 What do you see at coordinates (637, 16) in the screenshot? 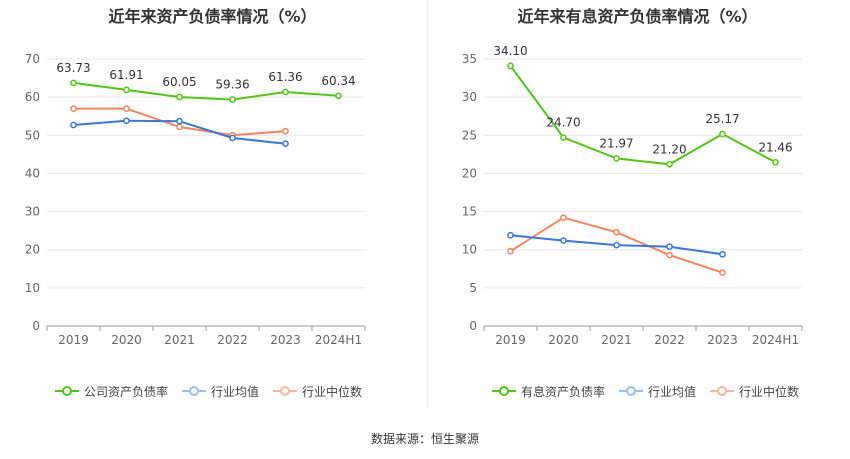
I see `chart-title-right: 近年来有息资产负债率情况（%）` at bounding box center [637, 16].